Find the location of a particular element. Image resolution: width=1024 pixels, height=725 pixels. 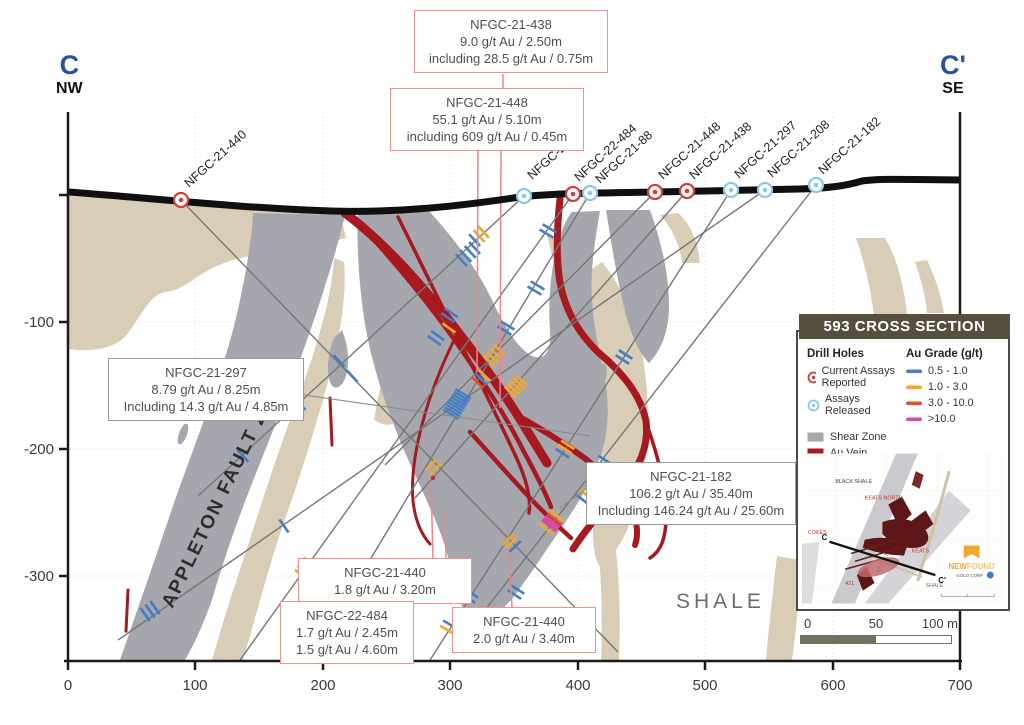

callout-line: including 609 g/t Au / 0.45m is located at coordinates (487, 137).